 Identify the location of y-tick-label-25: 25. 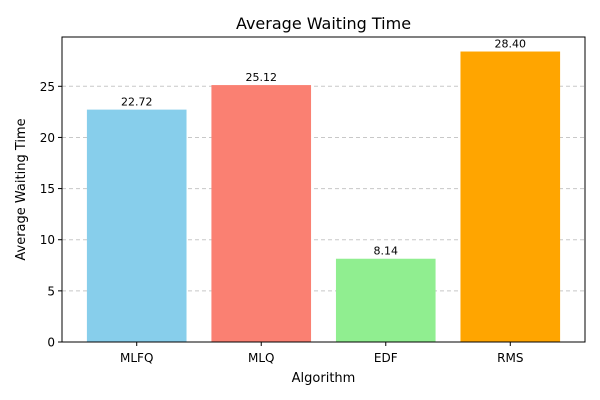
(47, 87).